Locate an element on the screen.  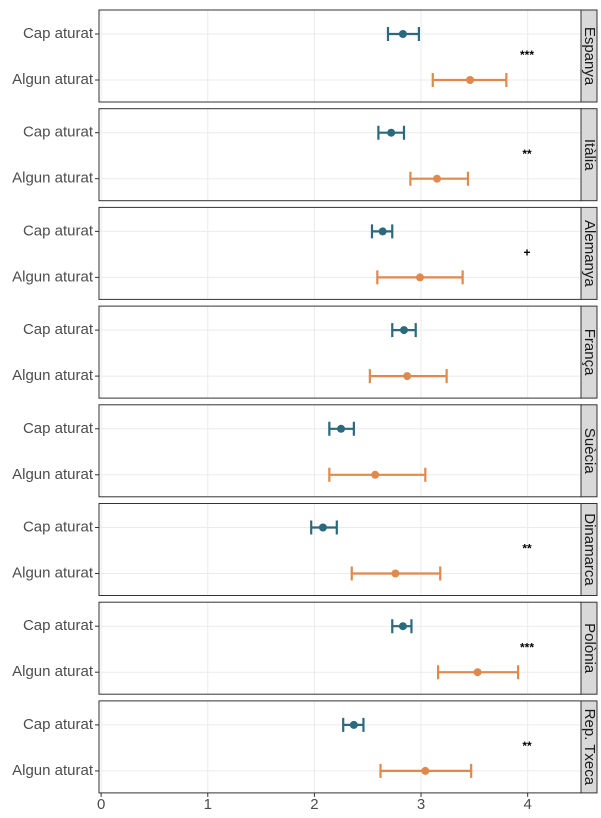
strip-label: Espanya is located at coordinates (589, 56).